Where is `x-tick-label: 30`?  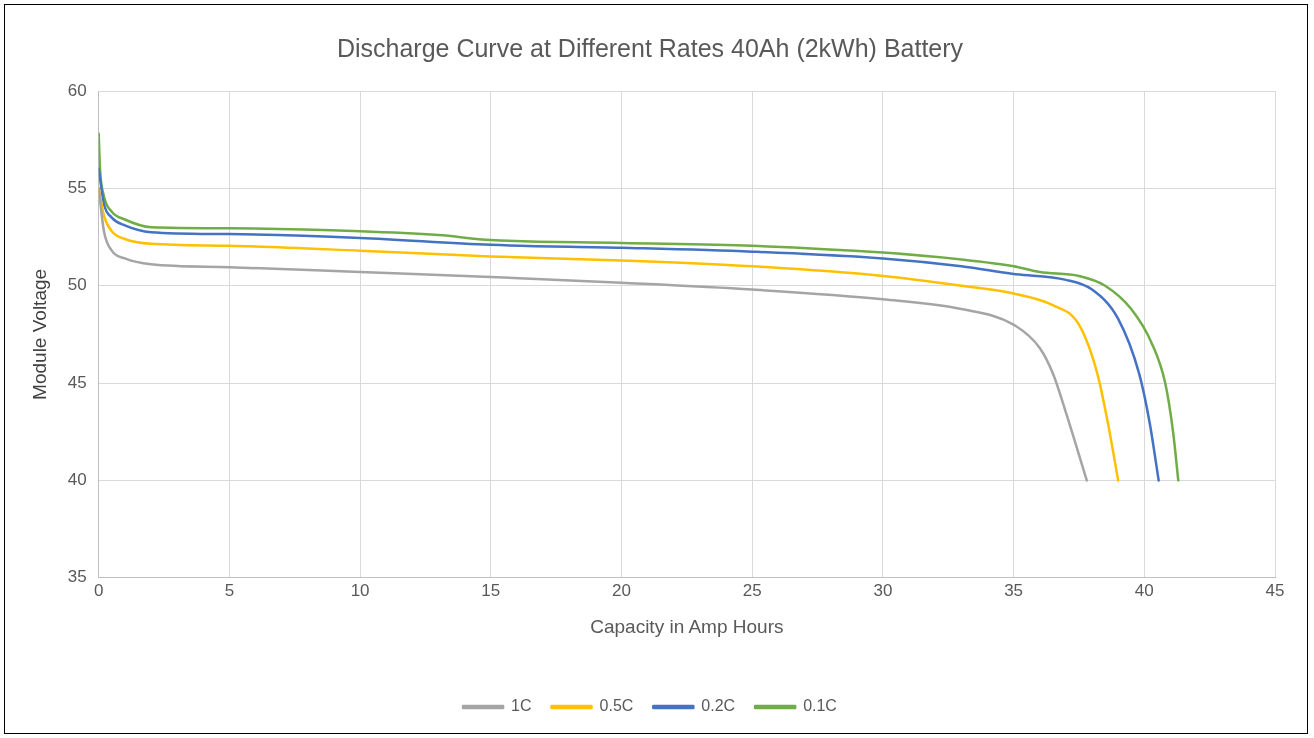
x-tick-label: 30 is located at coordinates (883, 590).